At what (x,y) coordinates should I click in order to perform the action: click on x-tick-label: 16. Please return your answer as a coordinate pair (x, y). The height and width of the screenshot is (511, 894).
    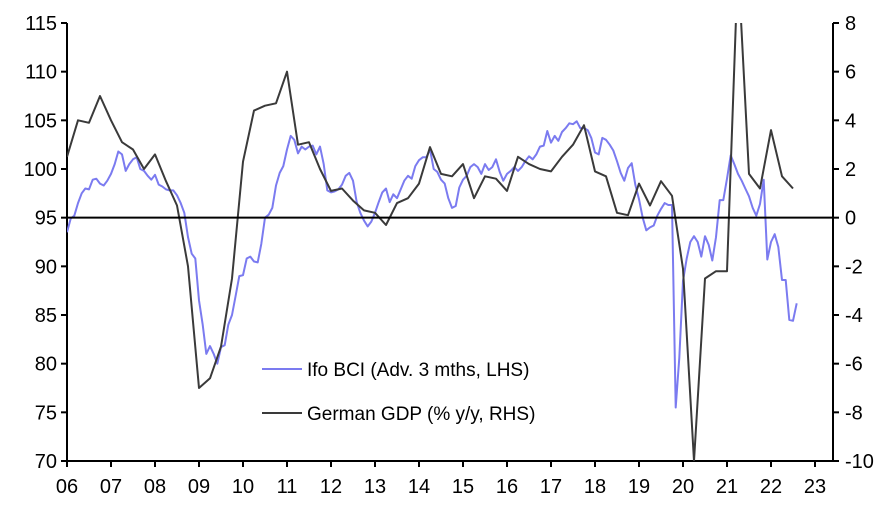
    Looking at the image, I should click on (507, 487).